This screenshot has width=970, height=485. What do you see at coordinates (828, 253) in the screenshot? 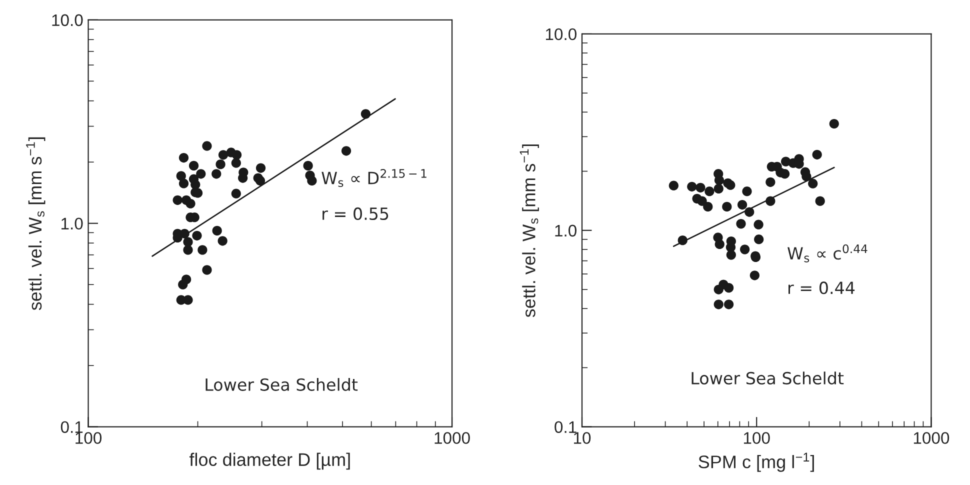
I see `annotation: W$_{s}$ ∝ c$^{0.44}$` at bounding box center [828, 253].